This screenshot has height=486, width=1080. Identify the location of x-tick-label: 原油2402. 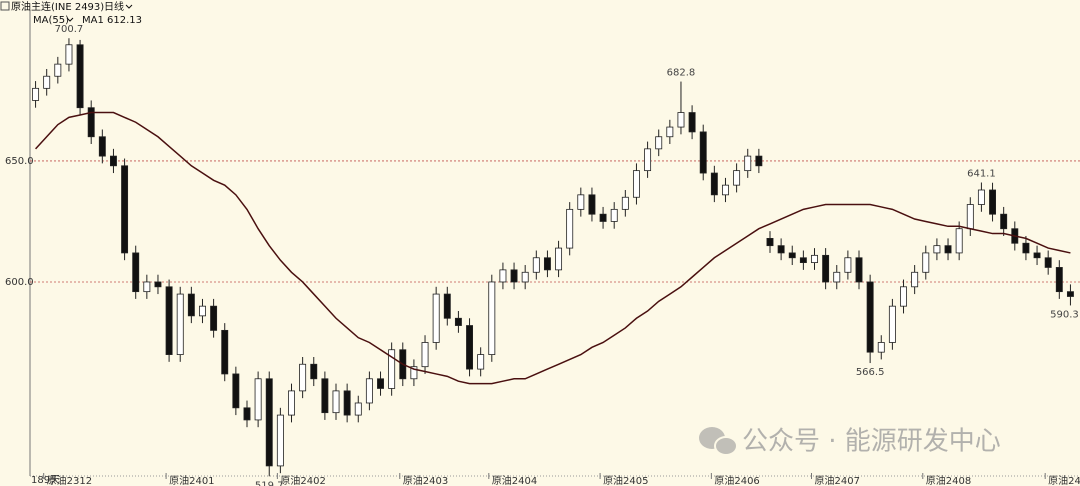
(302, 480).